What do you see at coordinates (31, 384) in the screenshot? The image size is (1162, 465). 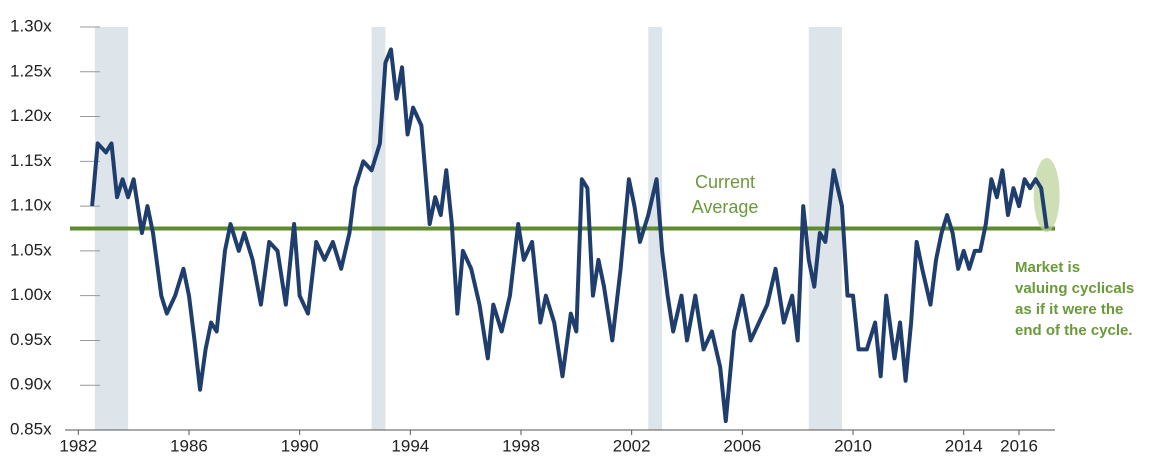 I see `y-tick-label: 0.90x` at bounding box center [31, 384].